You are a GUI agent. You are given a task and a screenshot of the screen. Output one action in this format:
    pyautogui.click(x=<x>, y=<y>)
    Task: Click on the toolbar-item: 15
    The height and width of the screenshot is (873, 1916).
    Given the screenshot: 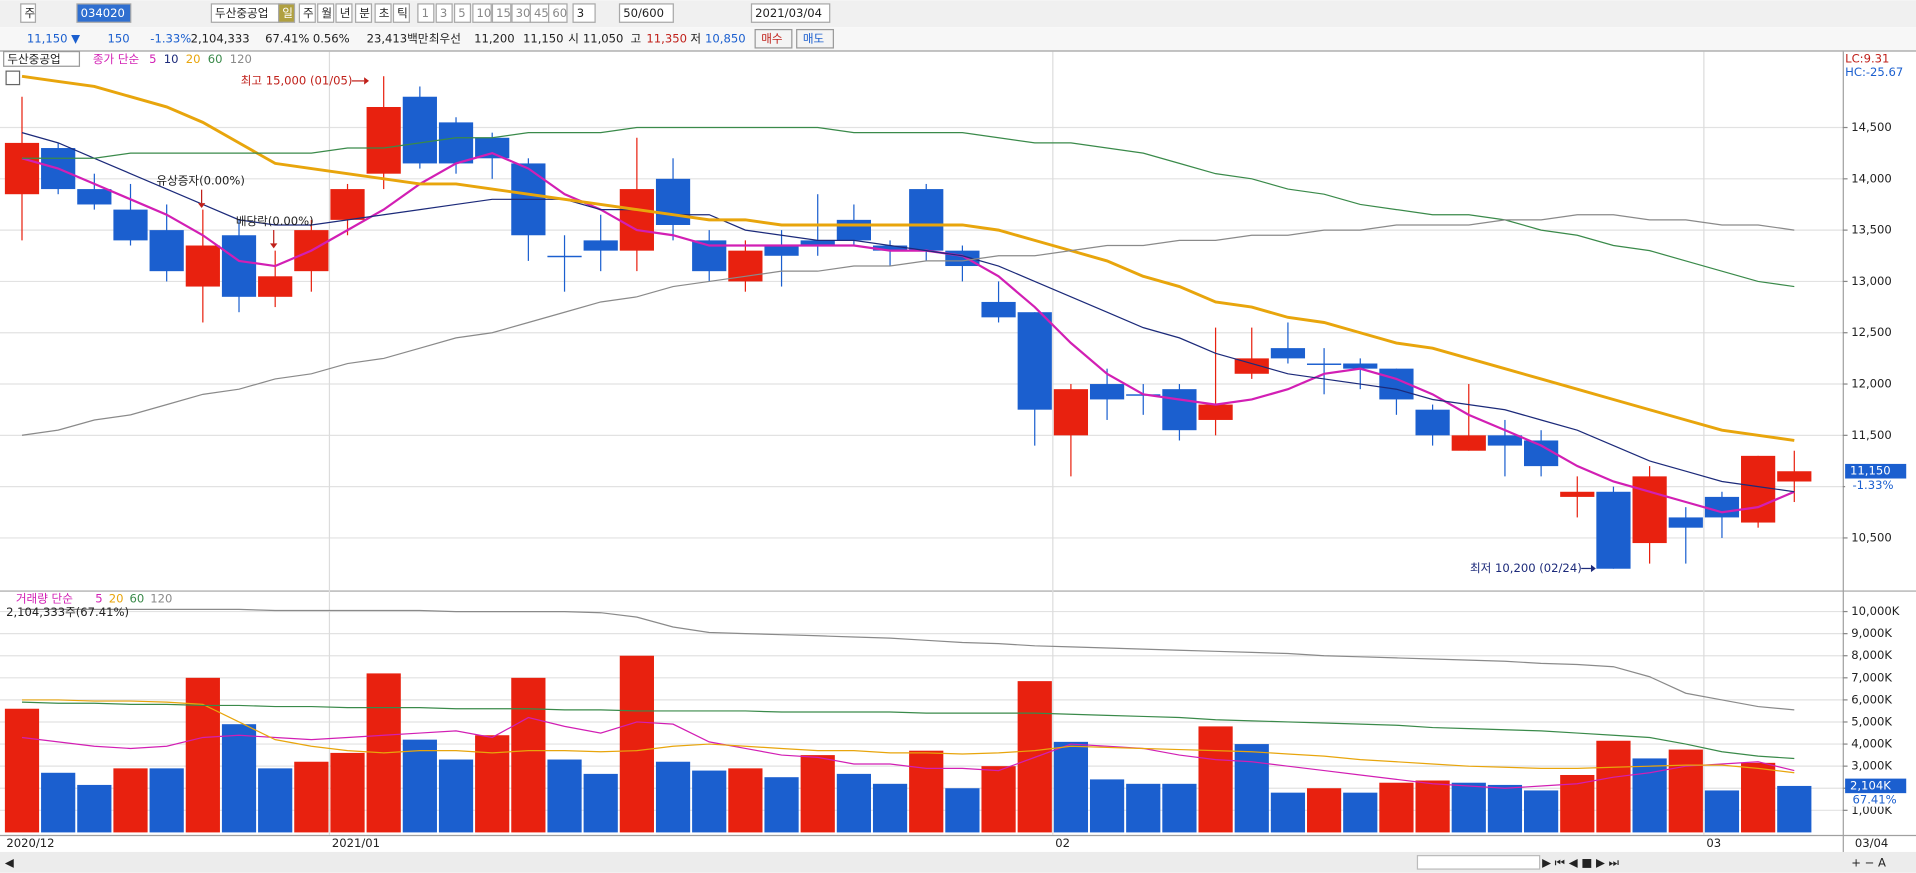 What is the action you would take?
    pyautogui.click(x=503, y=13)
    